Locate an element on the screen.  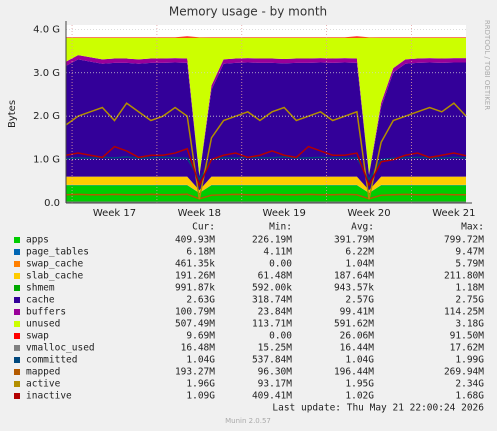
legend-stat: 191.26M is located at coordinates (195, 276).